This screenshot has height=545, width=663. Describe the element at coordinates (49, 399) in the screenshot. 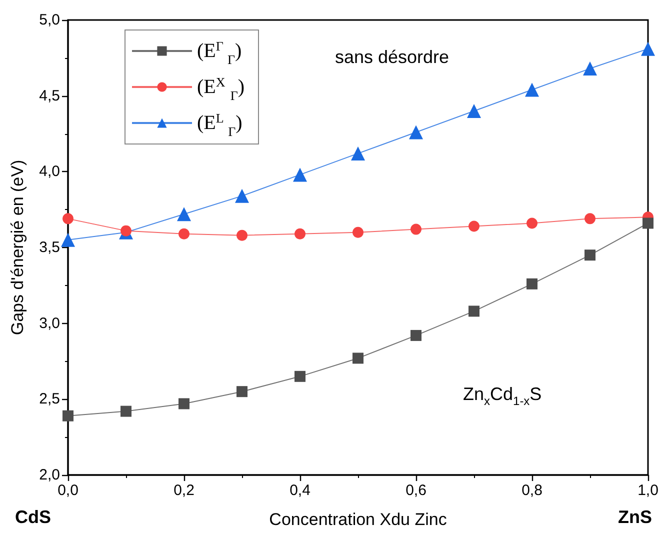

I see `y-tick-label: 2,5` at that location.